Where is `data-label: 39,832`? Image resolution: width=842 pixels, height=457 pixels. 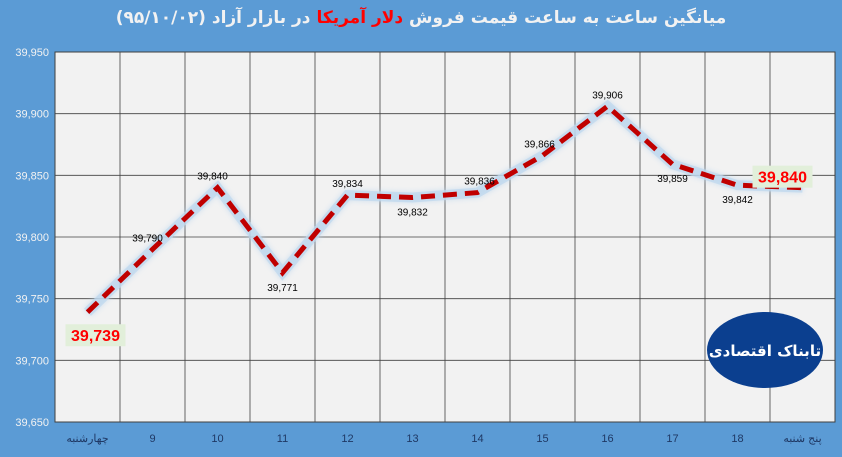 data-label: 39,832 is located at coordinates (412, 213).